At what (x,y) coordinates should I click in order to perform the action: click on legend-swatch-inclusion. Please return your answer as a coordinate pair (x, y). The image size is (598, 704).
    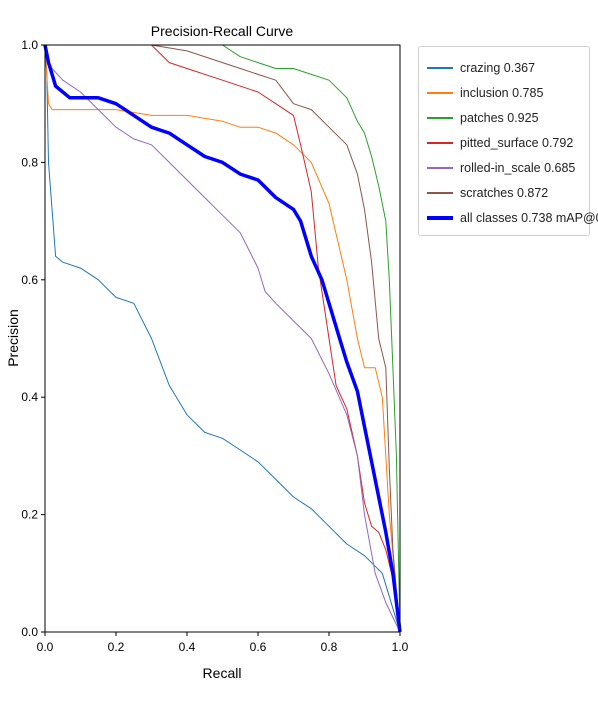
    Looking at the image, I should click on (440, 93).